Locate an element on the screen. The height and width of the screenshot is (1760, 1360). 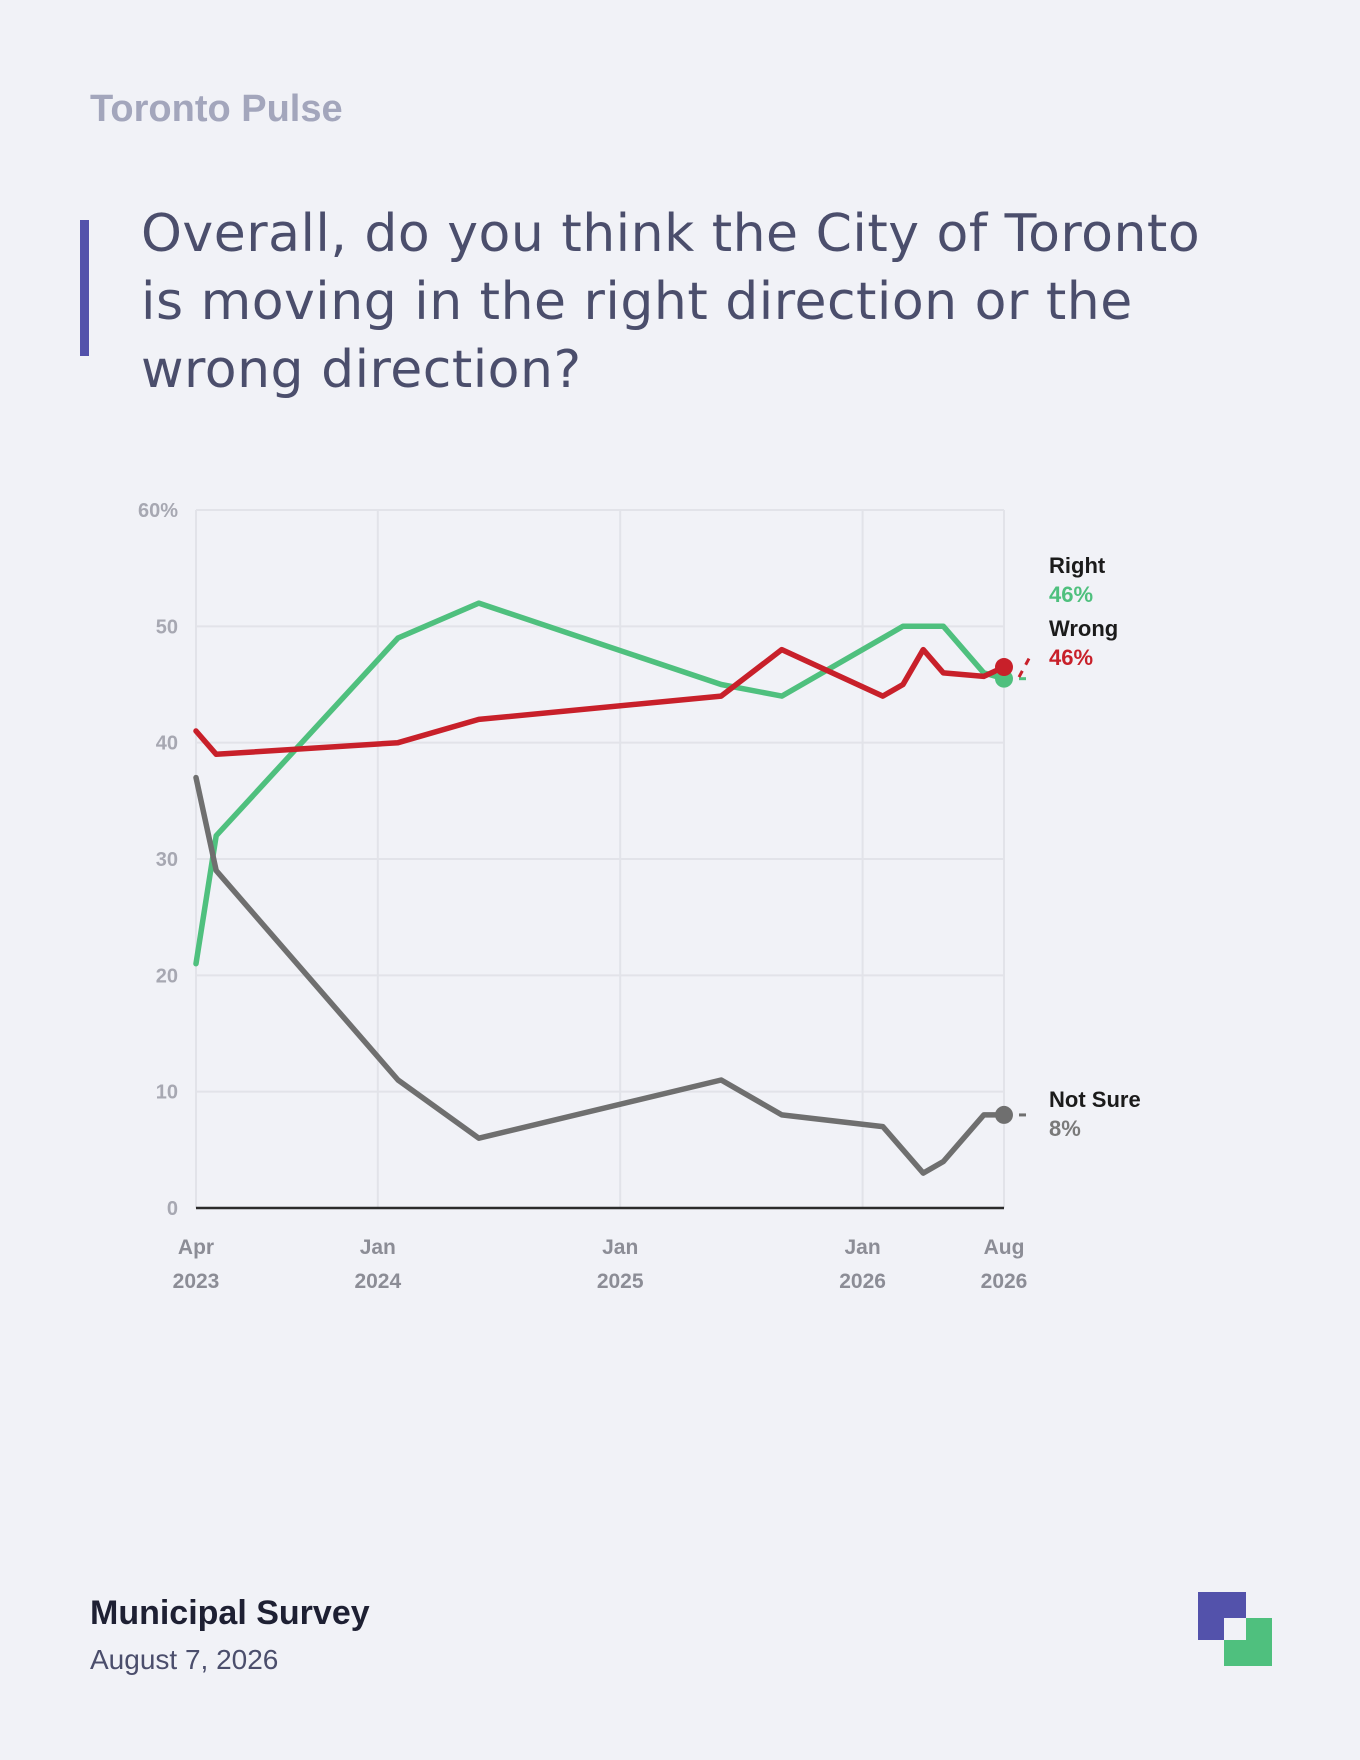
y-tick-label: 30 is located at coordinates (167, 860).